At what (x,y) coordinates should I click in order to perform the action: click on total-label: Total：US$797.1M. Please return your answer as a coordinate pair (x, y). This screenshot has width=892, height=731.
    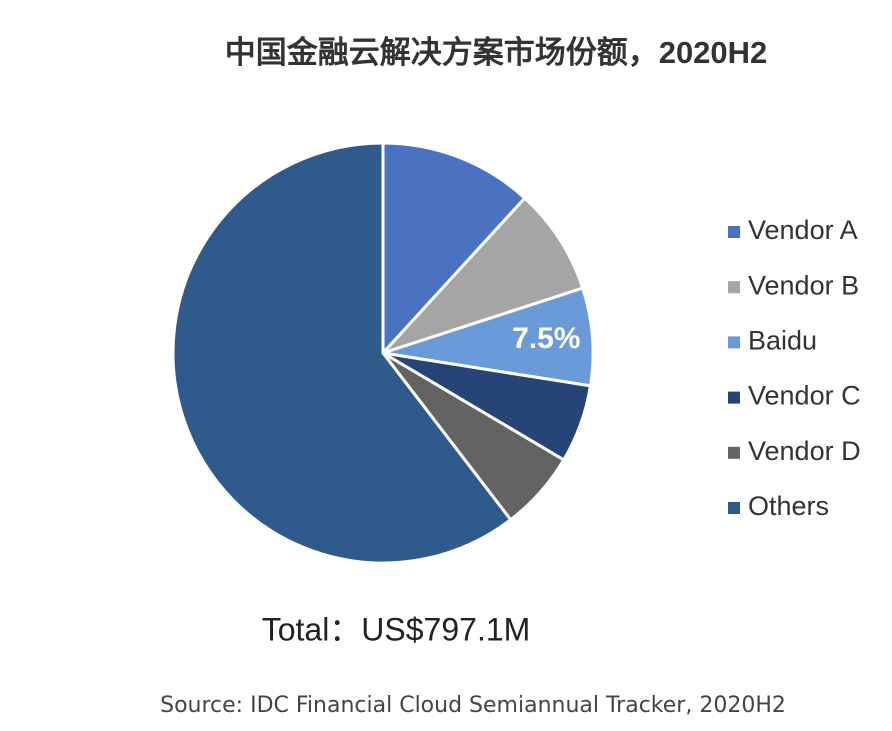
    Looking at the image, I should click on (396, 629).